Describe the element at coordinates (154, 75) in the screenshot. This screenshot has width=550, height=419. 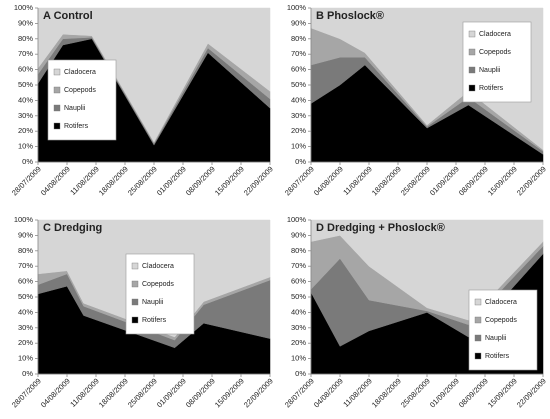
I see `area-layer` at that location.